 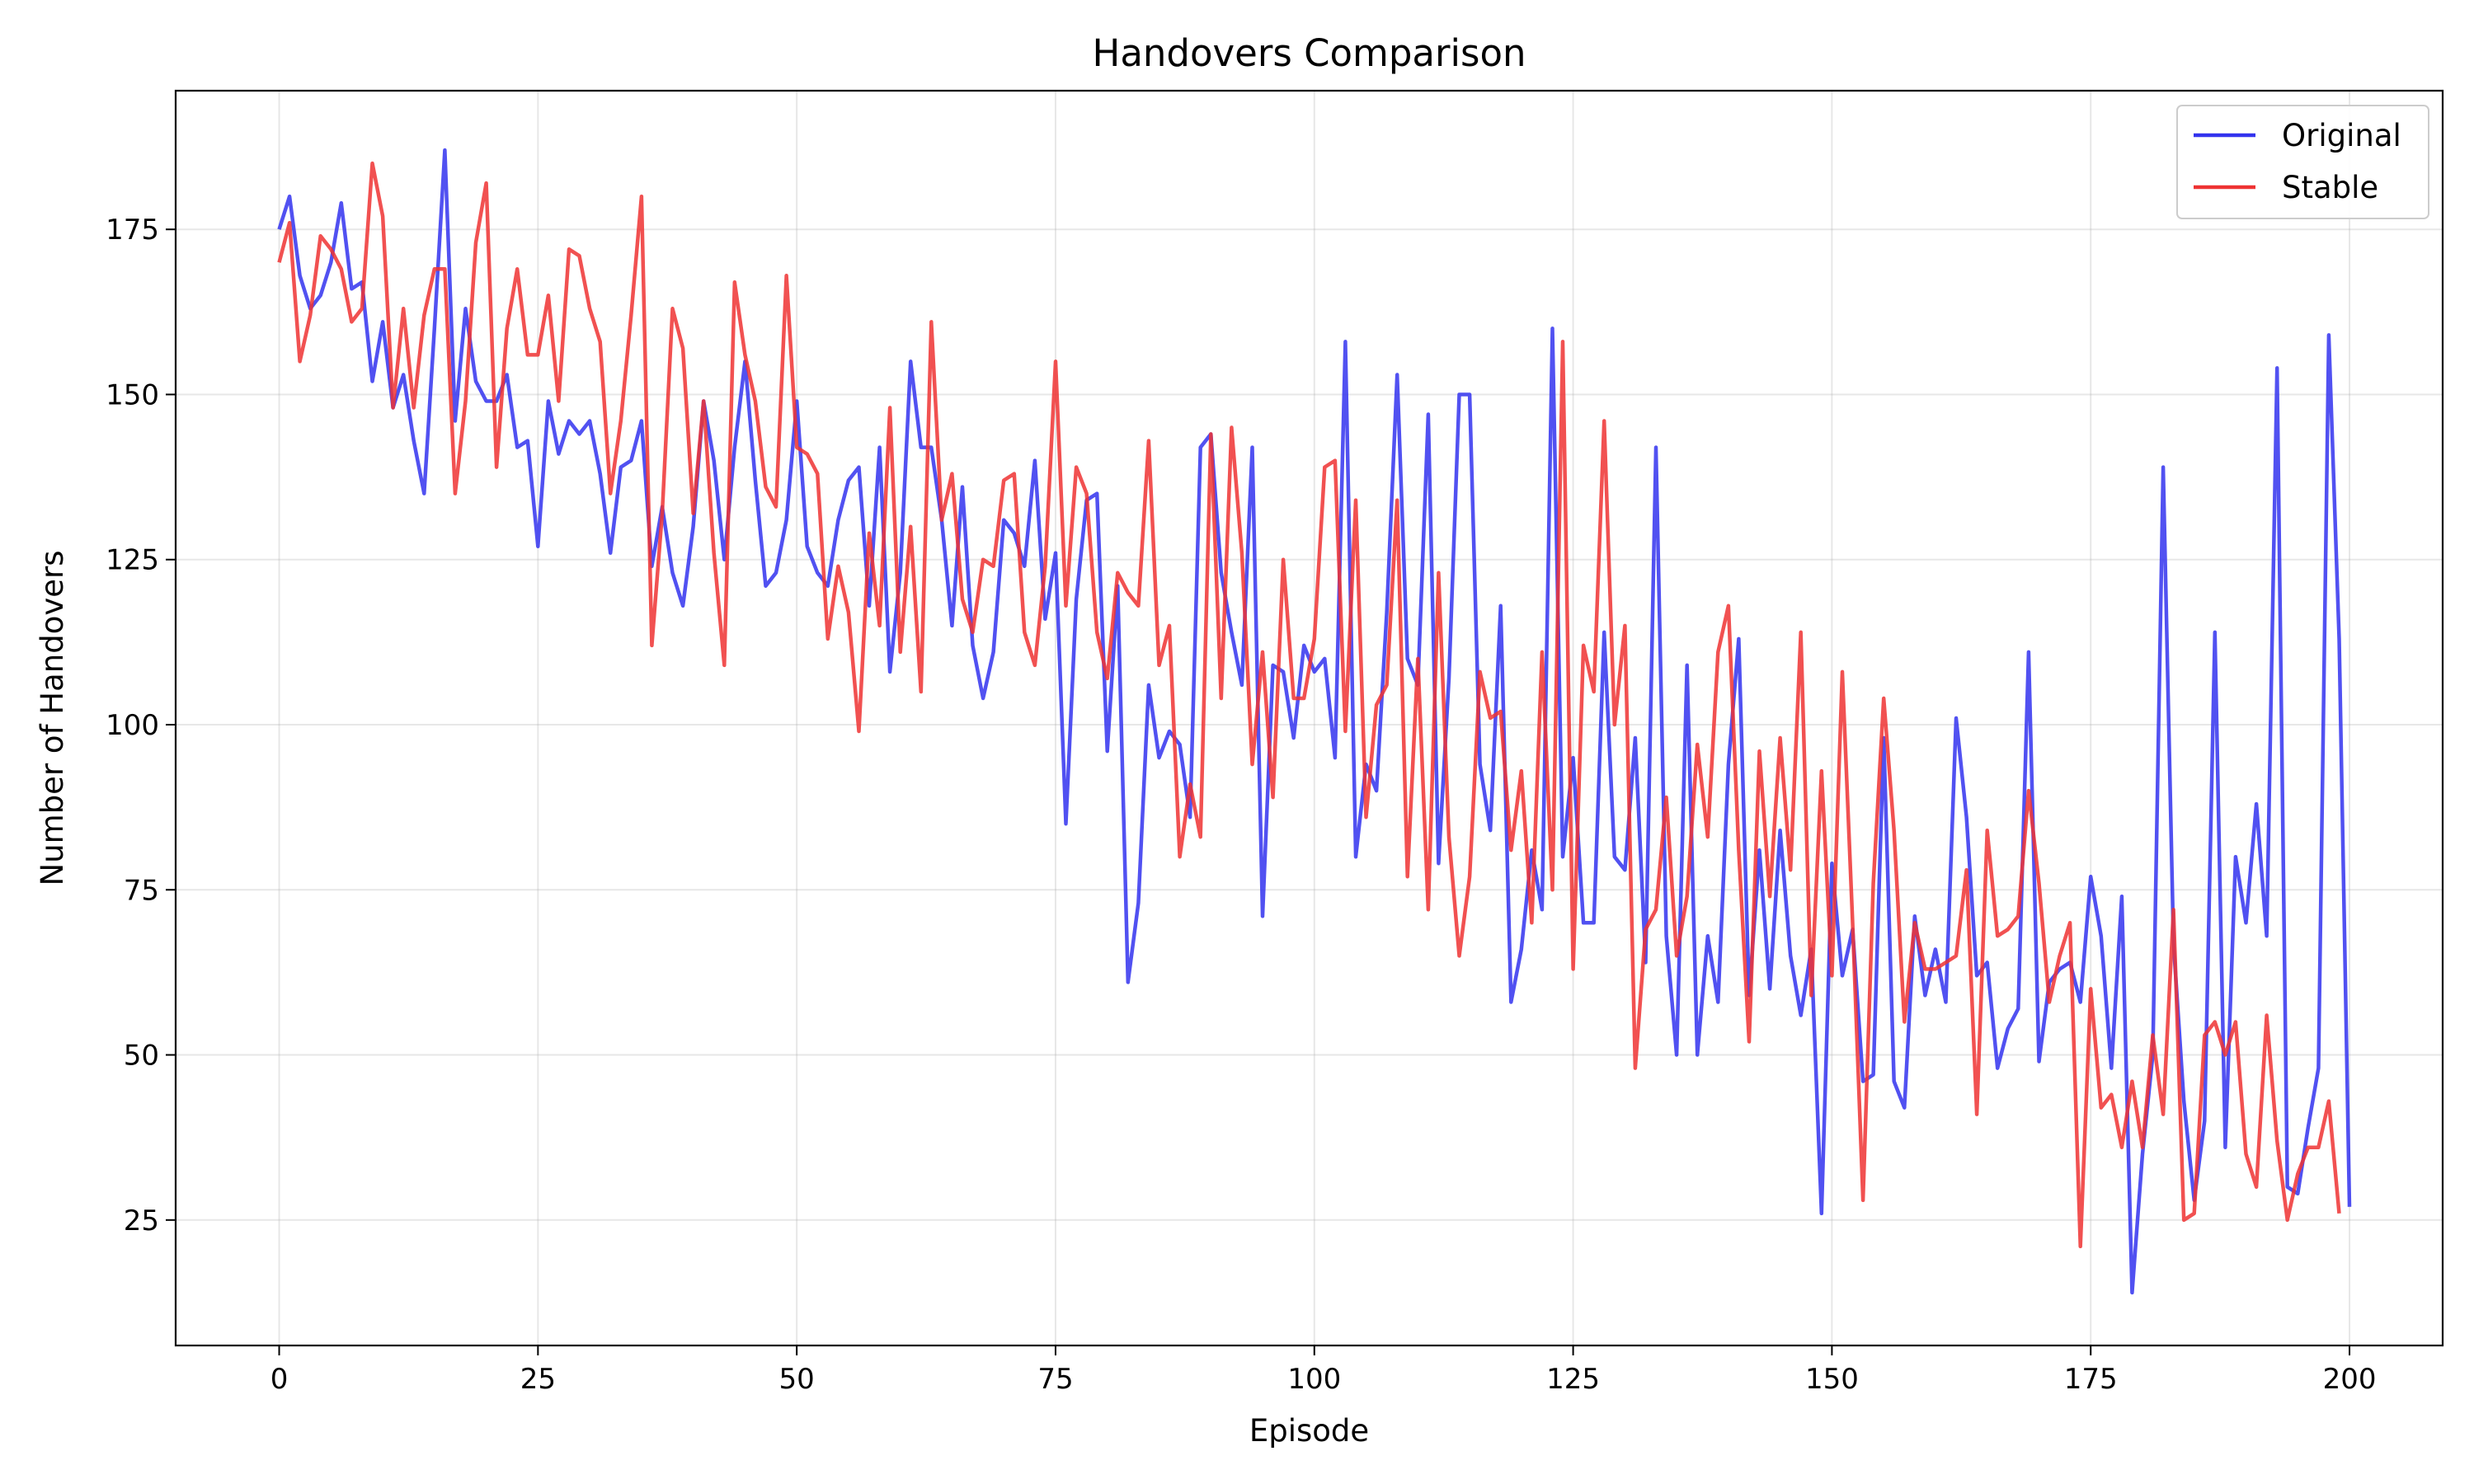 I want to click on y-axis-label: Number of Handovers, so click(x=52, y=717).